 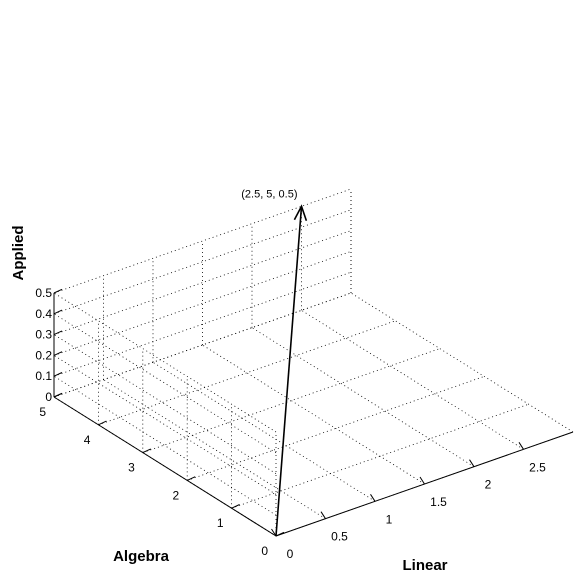 What do you see at coordinates (220, 523) in the screenshot?
I see `y-tick-label: 1` at bounding box center [220, 523].